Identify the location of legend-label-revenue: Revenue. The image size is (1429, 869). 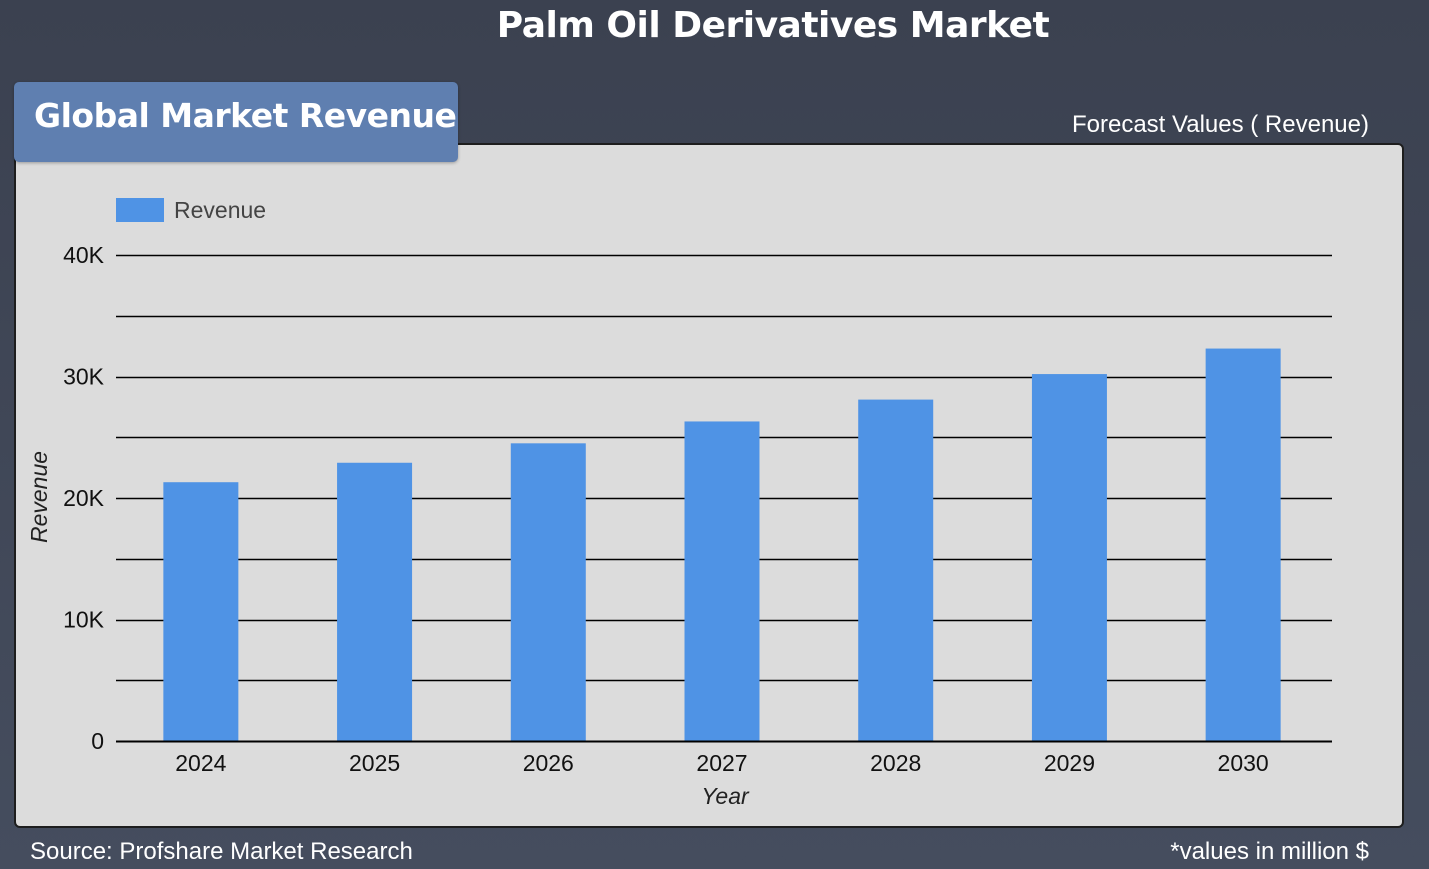
(220, 210).